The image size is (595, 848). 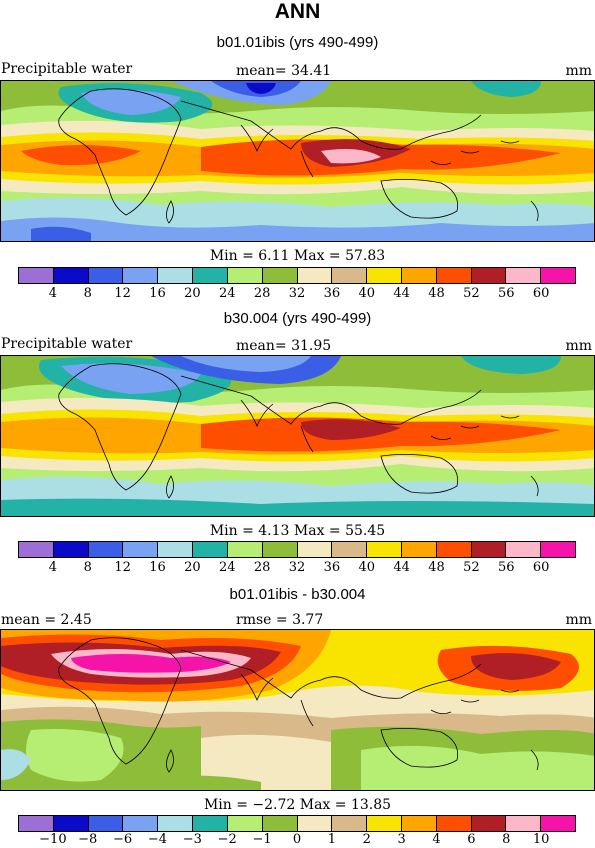 What do you see at coordinates (123, 839) in the screenshot?
I see `colorbar-tick-label: −6` at bounding box center [123, 839].